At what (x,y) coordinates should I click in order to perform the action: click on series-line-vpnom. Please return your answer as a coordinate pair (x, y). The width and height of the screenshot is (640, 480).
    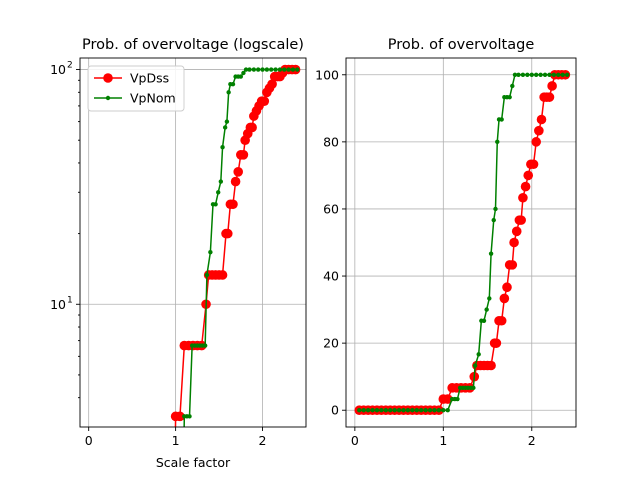
    Looking at the image, I should click on (240, 247).